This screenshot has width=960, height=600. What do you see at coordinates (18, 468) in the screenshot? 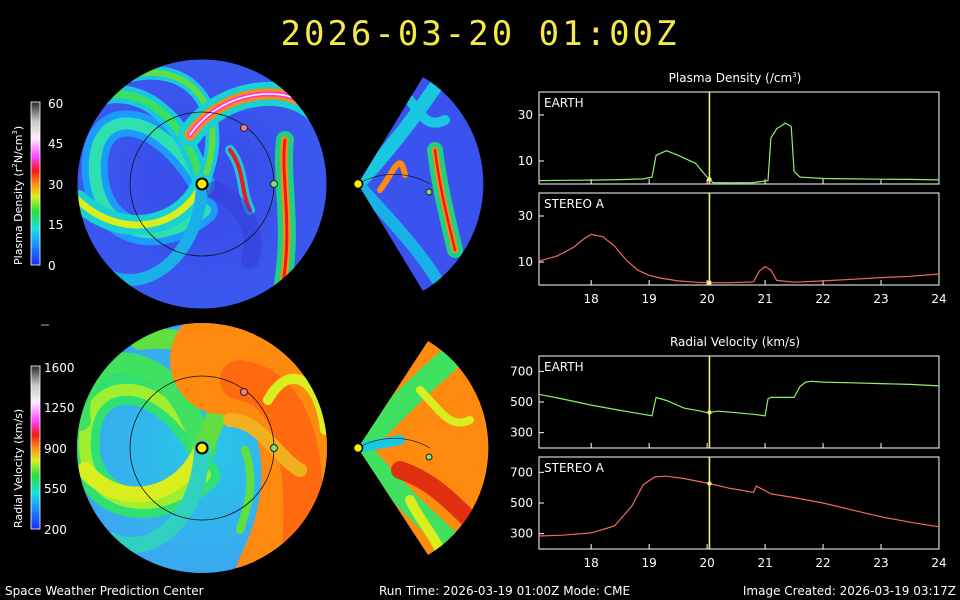
I see `velocity-colorbar-label: Radial Velocity (km/s)` at bounding box center [18, 468].